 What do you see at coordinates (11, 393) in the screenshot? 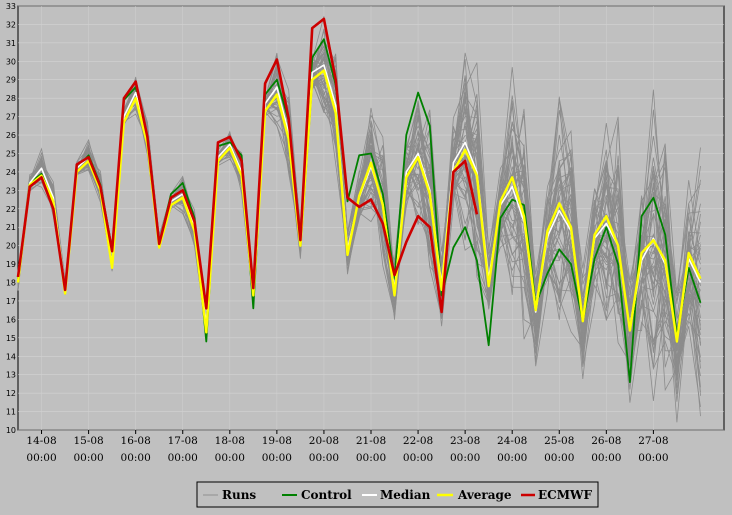
I see `y-tick-label: 12` at bounding box center [11, 393].